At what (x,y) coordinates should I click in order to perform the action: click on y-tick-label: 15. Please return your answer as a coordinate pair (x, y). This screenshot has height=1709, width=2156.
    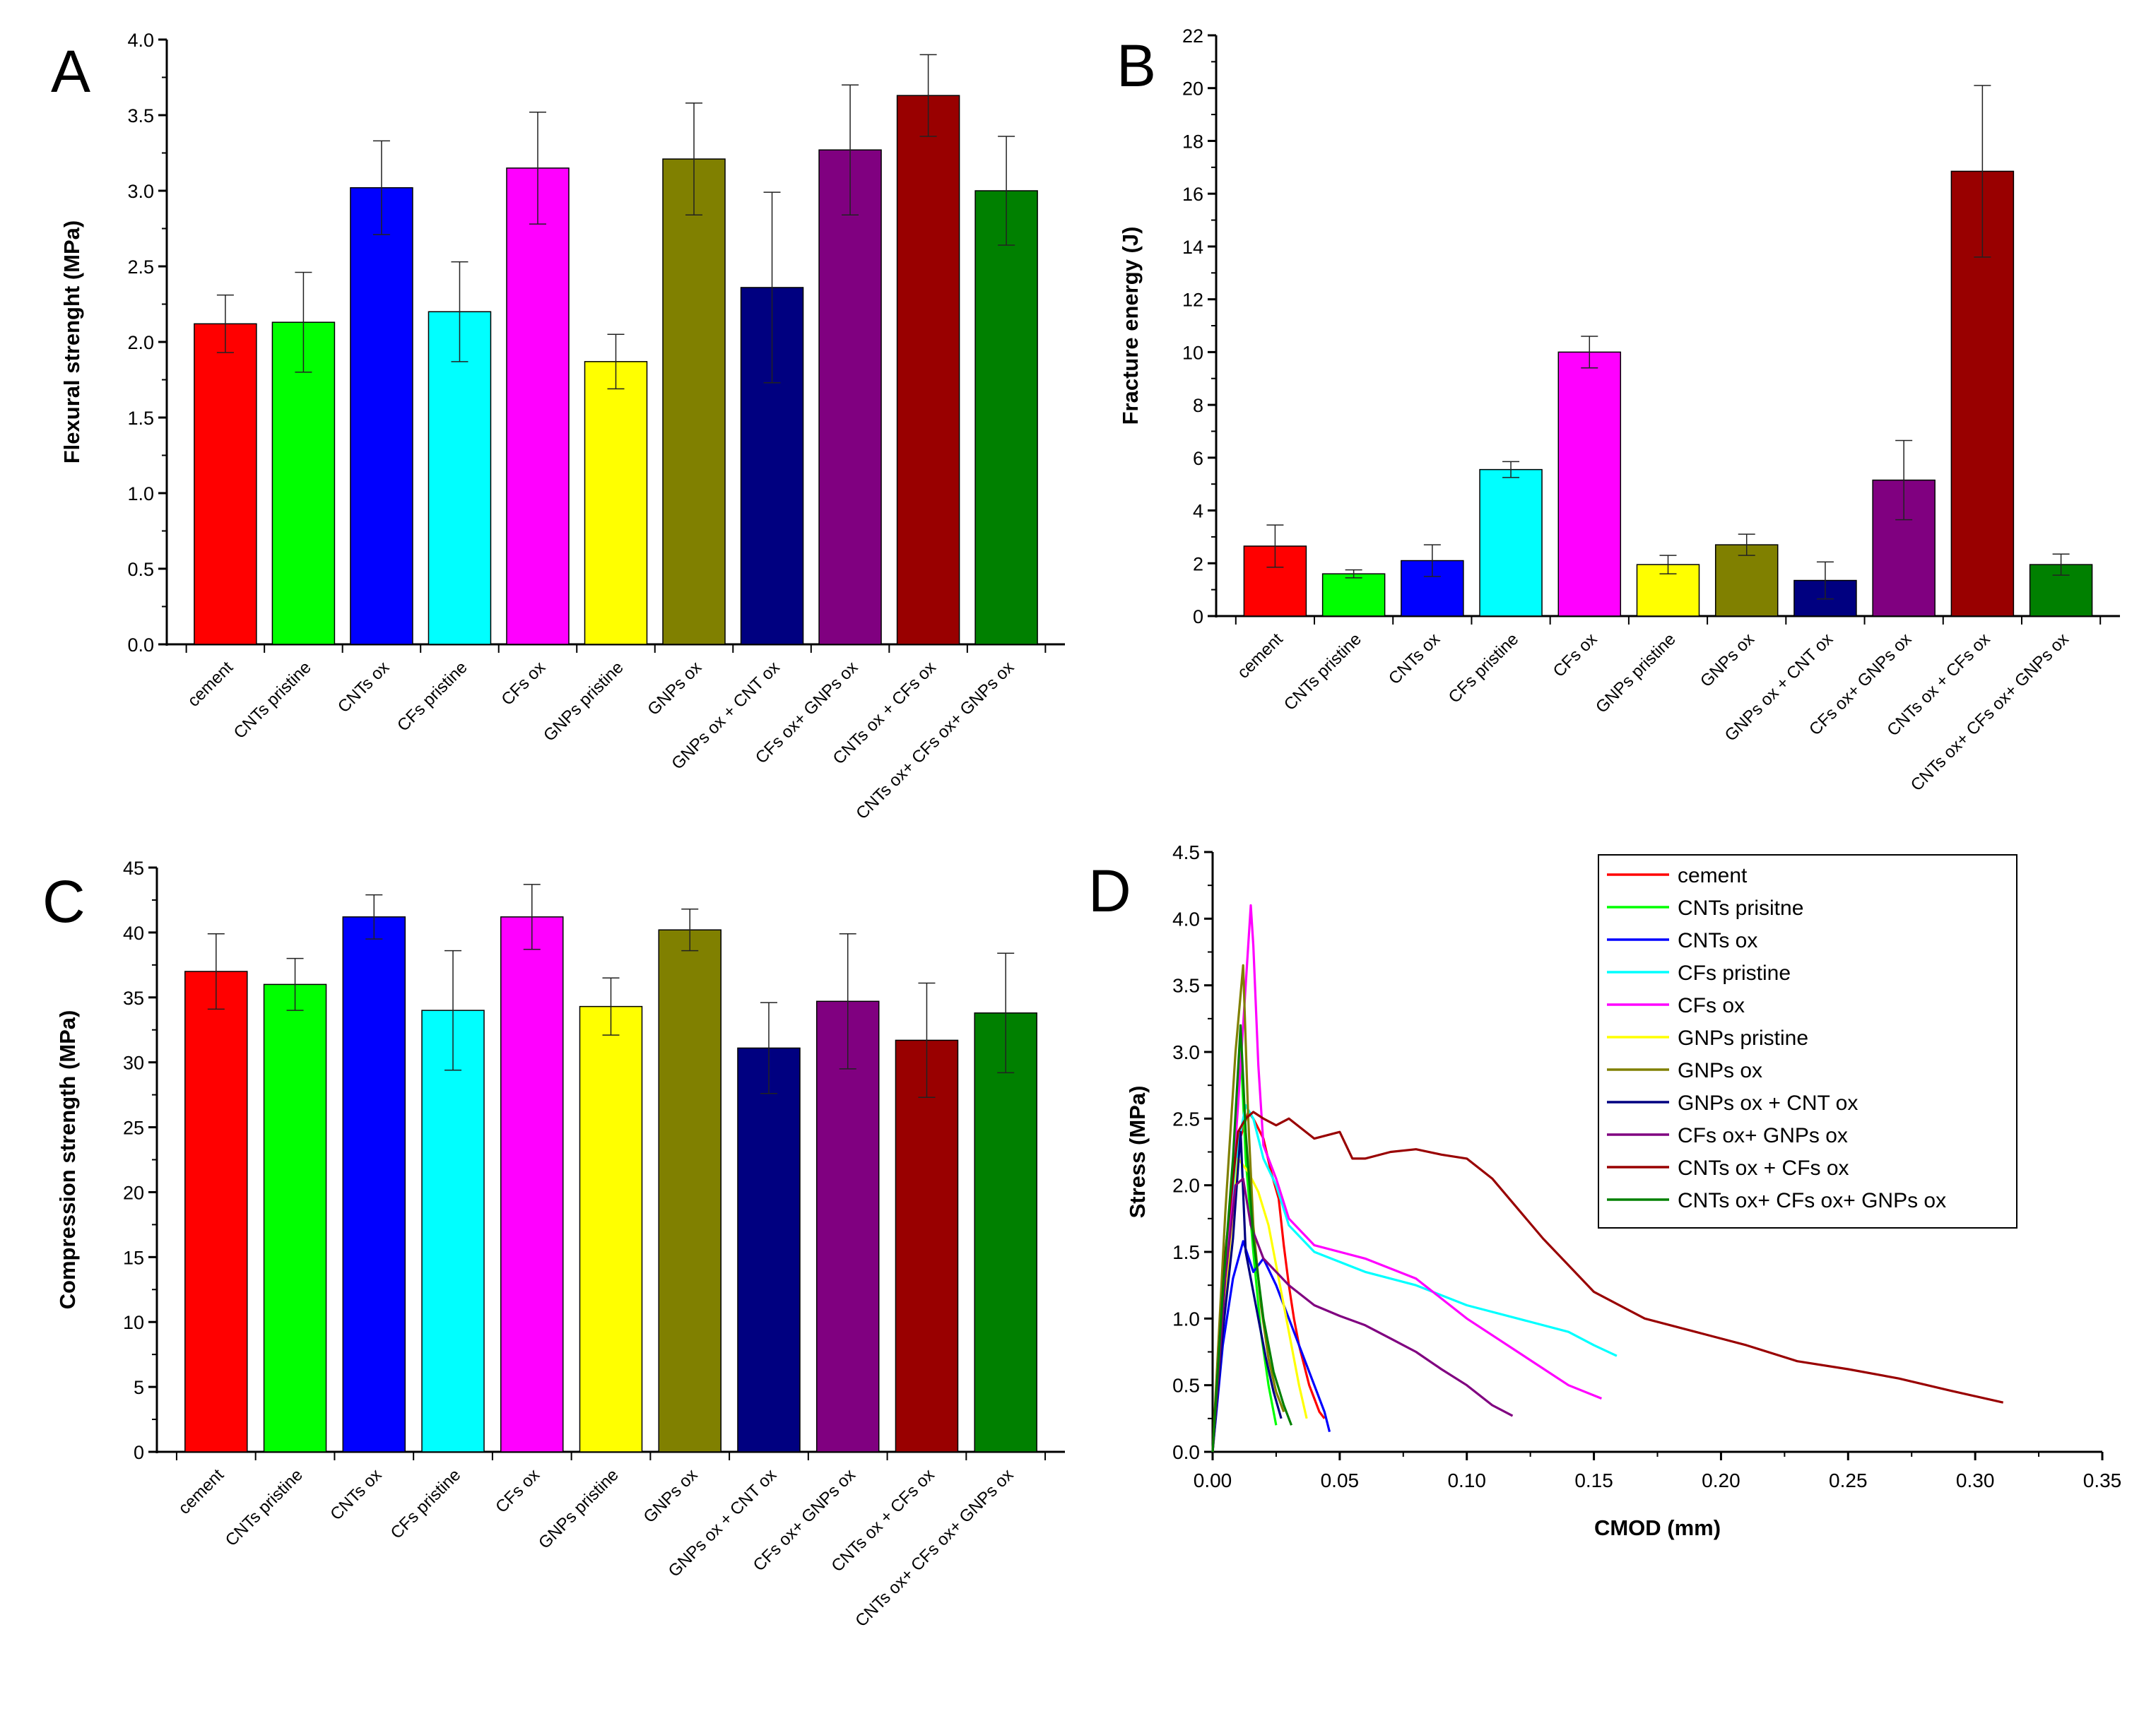
    Looking at the image, I should click on (133, 1257).